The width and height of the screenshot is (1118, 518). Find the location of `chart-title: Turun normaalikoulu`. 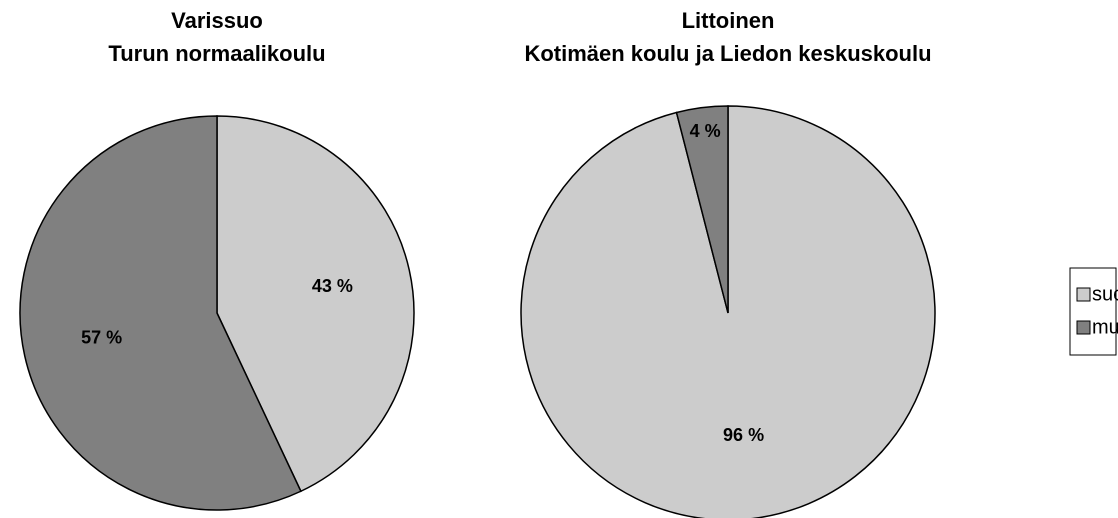

chart-title: Turun normaalikoulu is located at coordinates (216, 53).